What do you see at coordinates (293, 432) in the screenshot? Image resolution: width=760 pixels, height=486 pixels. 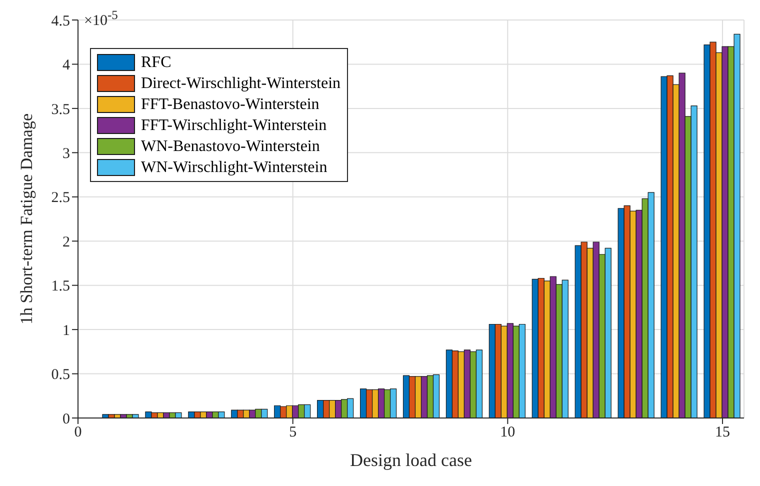 I see `x-tick-label: 5` at bounding box center [293, 432].